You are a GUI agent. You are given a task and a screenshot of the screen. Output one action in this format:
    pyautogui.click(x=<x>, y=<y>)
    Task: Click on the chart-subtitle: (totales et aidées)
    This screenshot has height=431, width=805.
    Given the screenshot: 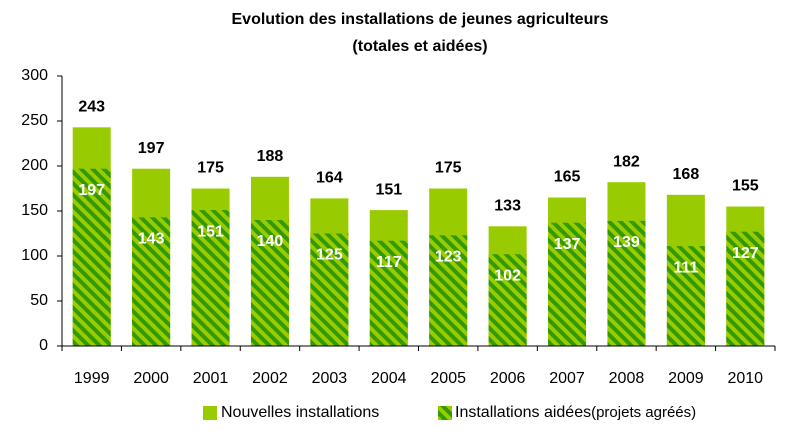 What is the action you would take?
    pyautogui.click(x=419, y=46)
    